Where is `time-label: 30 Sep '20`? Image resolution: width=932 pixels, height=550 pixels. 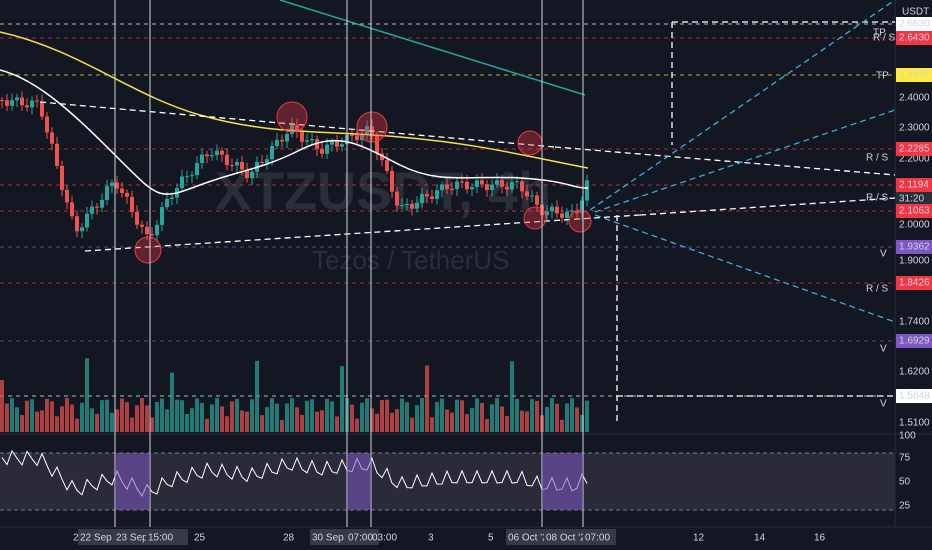 time-label: 30 Sep '20 is located at coordinates (336, 538).